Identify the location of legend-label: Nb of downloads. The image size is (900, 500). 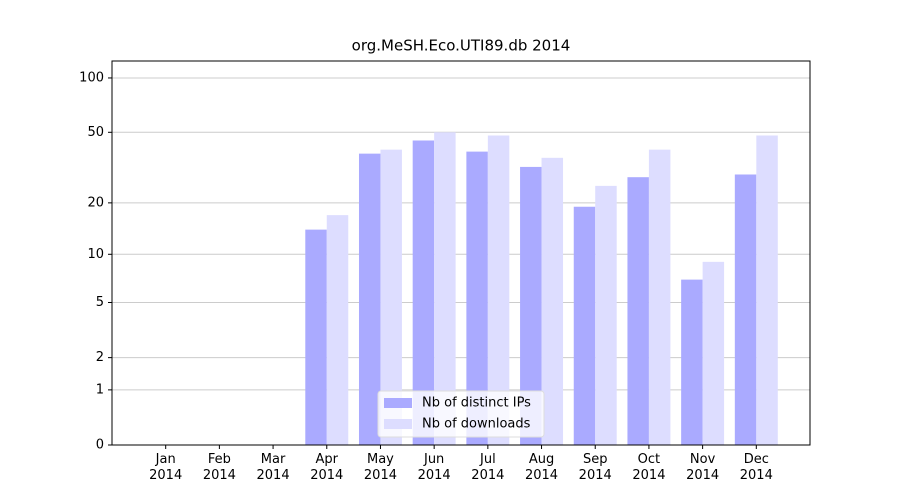
(476, 424).